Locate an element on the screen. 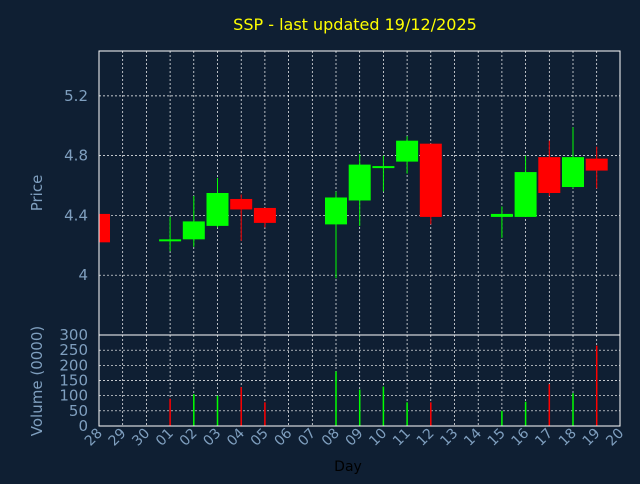 This screenshot has height=484, width=640. volume-y-tick-label: 0 is located at coordinates (83, 426).